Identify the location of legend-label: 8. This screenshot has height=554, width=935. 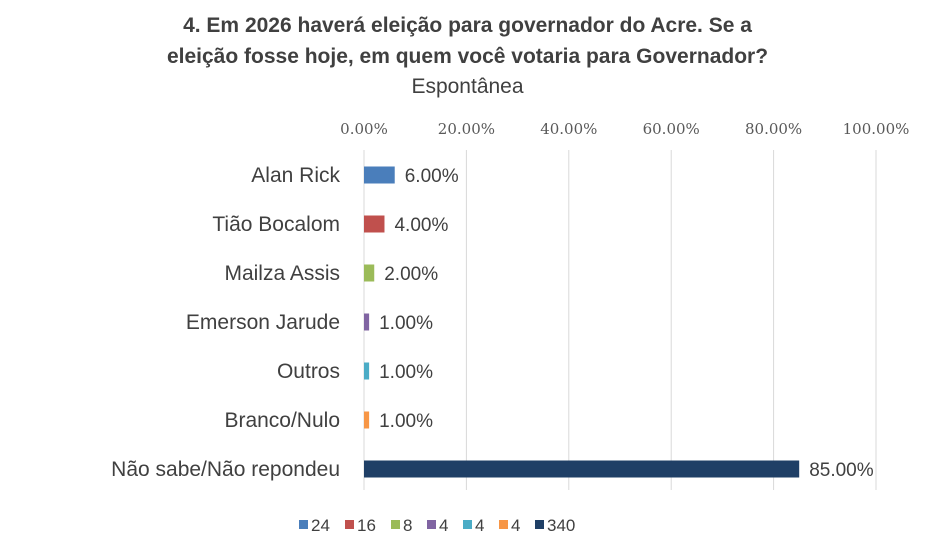
(407, 525).